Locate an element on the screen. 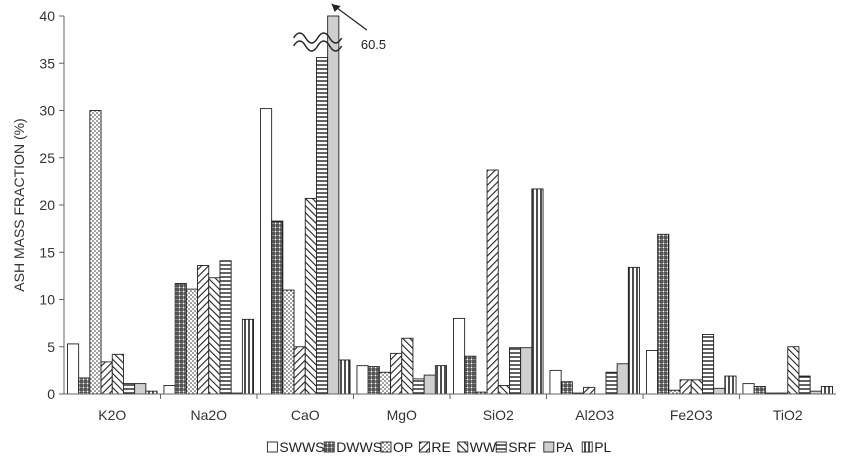  bar-swws-na2o is located at coordinates (169, 390).